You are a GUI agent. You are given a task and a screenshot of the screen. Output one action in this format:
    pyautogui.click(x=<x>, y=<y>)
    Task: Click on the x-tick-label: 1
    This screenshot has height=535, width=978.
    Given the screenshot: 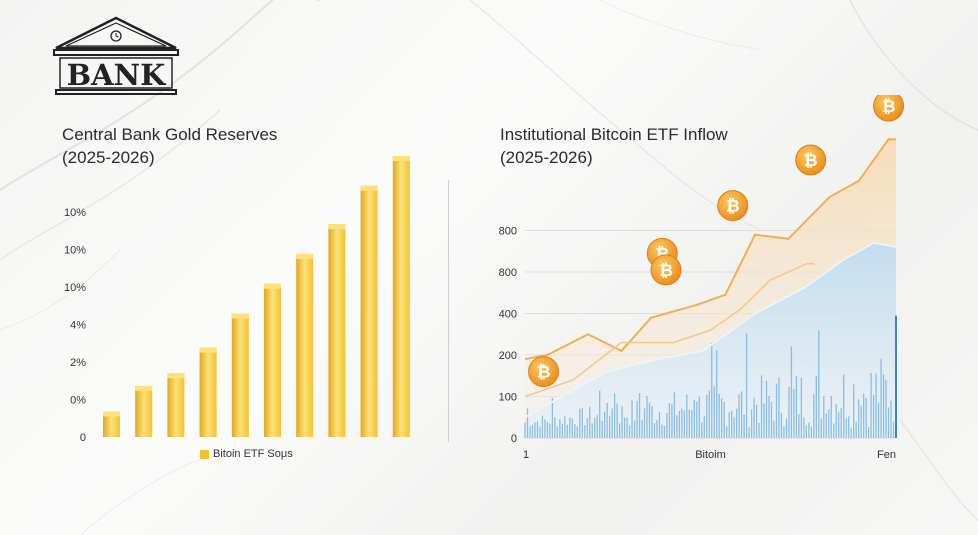 What is the action you would take?
    pyautogui.click(x=526, y=455)
    